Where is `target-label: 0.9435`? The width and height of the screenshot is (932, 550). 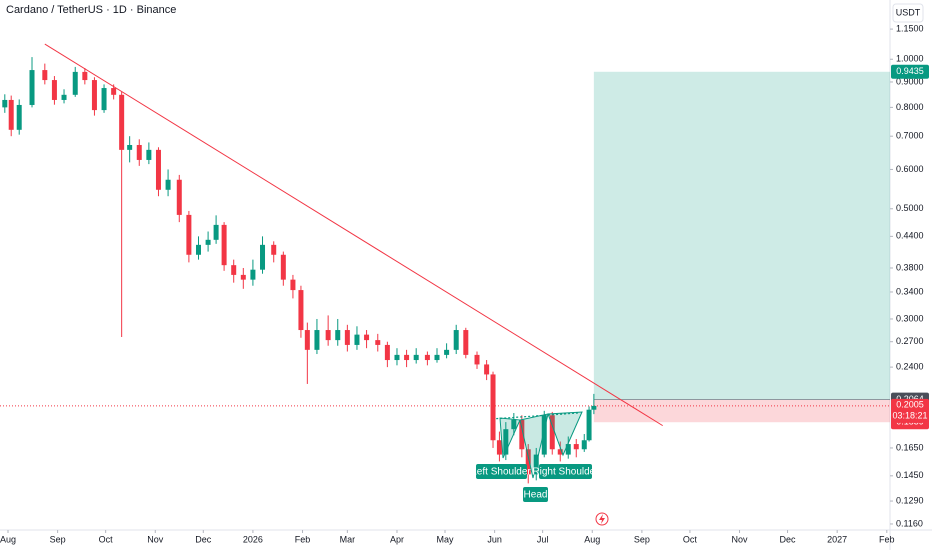 target-label: 0.9435 is located at coordinates (910, 71).